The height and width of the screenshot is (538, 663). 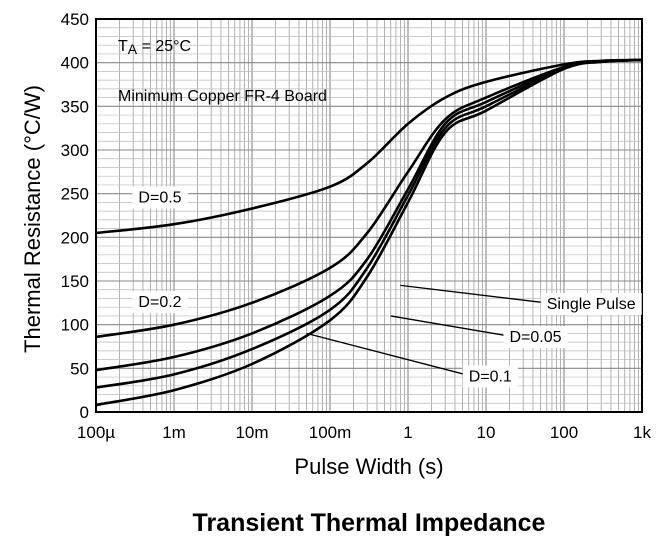 I want to click on series-label-d-0-1: D=0.1, so click(x=490, y=376).